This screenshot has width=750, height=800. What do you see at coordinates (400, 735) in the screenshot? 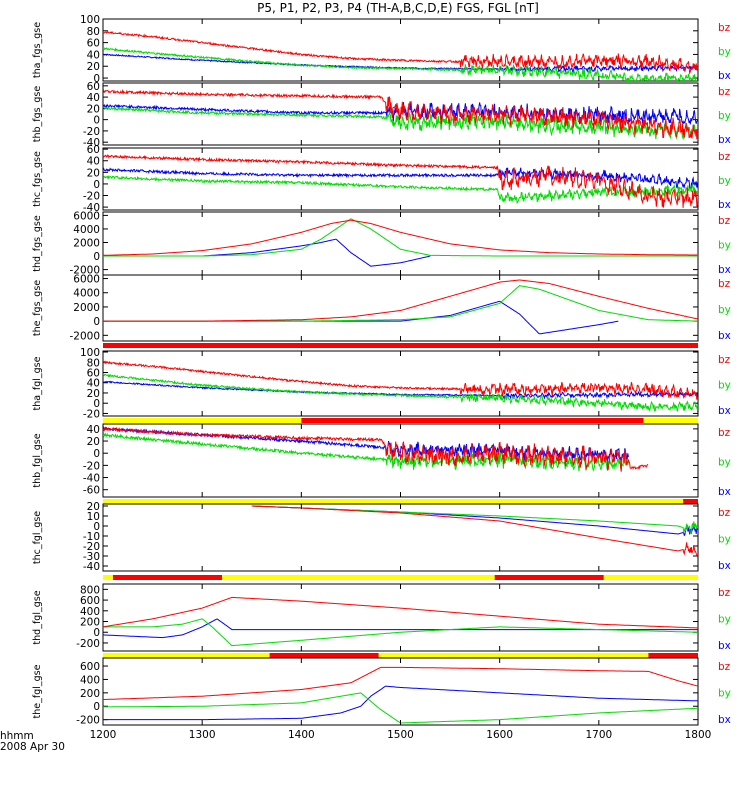
I see `x-tick-label: 1500` at bounding box center [400, 735].